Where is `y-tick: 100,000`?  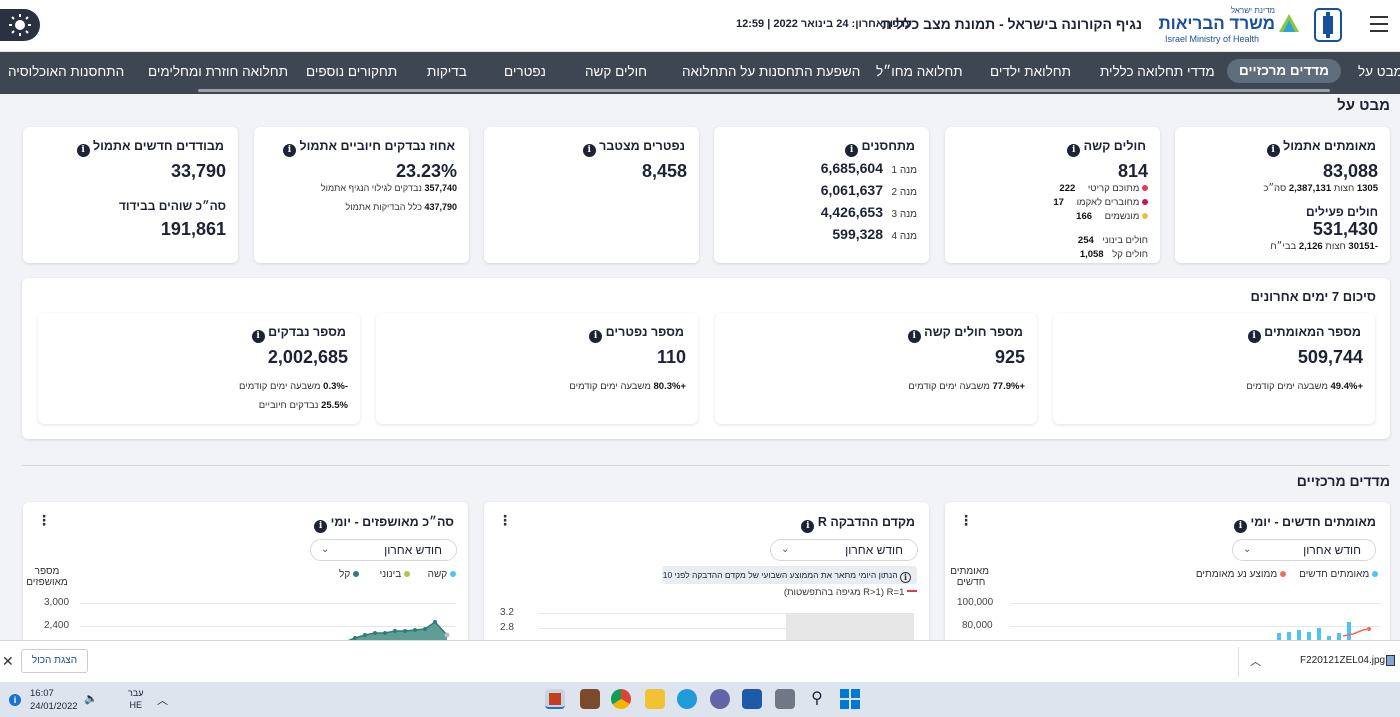 y-tick: 100,000 is located at coordinates (975, 602).